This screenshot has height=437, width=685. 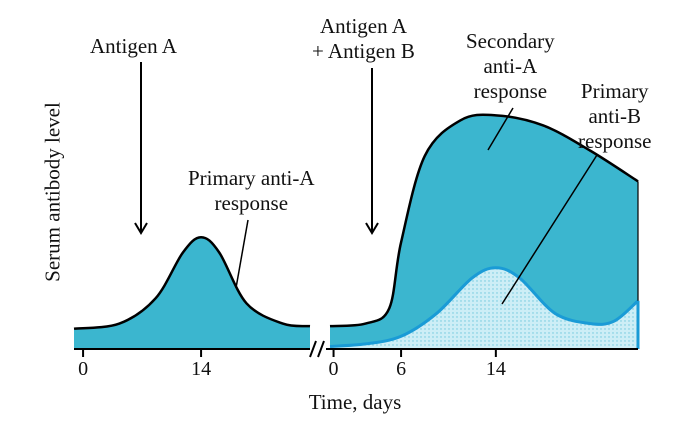 I want to click on line-primary-anti-b, so click(x=484, y=307).